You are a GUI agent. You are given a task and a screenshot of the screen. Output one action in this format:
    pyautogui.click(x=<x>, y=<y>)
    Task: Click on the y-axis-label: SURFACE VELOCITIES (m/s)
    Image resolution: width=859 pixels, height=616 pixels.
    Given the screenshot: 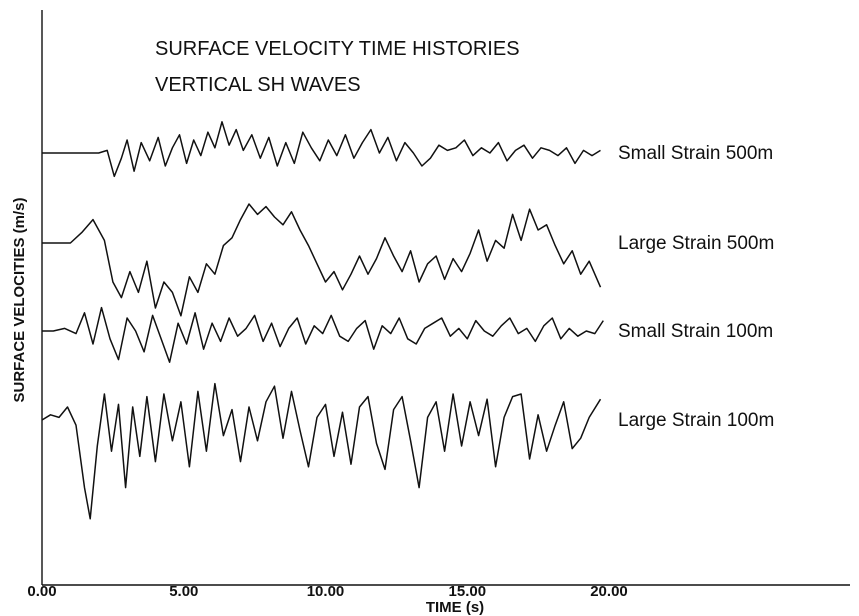 What is the action you would take?
    pyautogui.click(x=19, y=299)
    